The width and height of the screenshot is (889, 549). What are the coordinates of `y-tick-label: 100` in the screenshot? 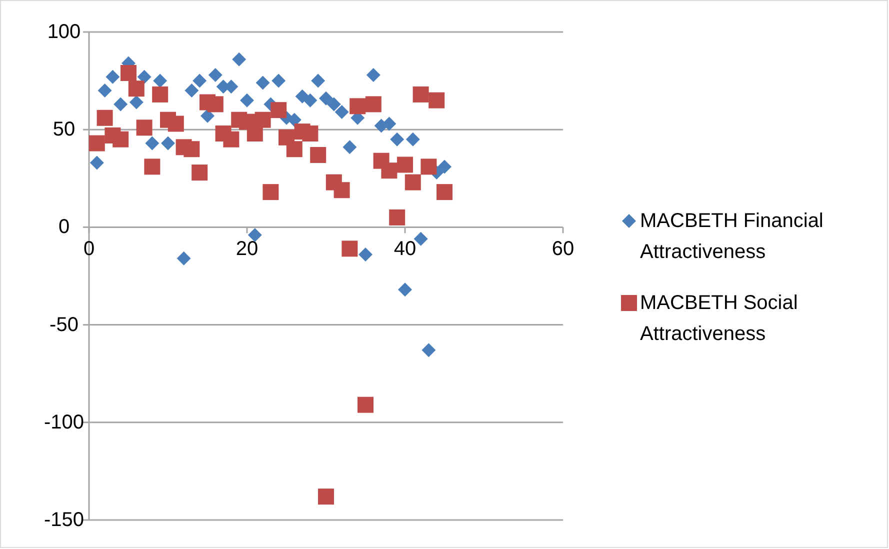 It's located at (64, 32).